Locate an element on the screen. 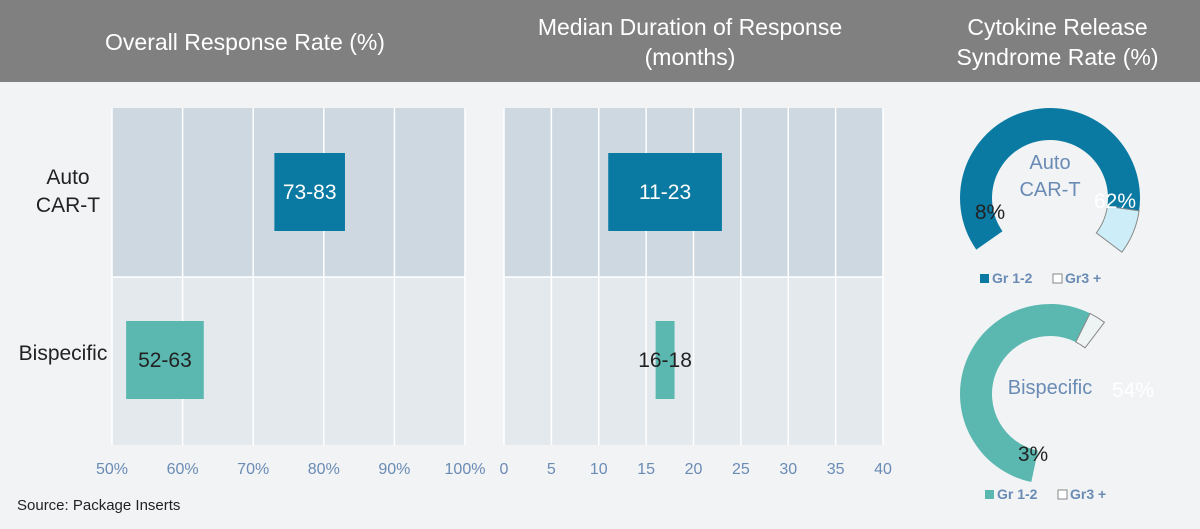  orr-tick-label: 70% is located at coordinates (253, 469).